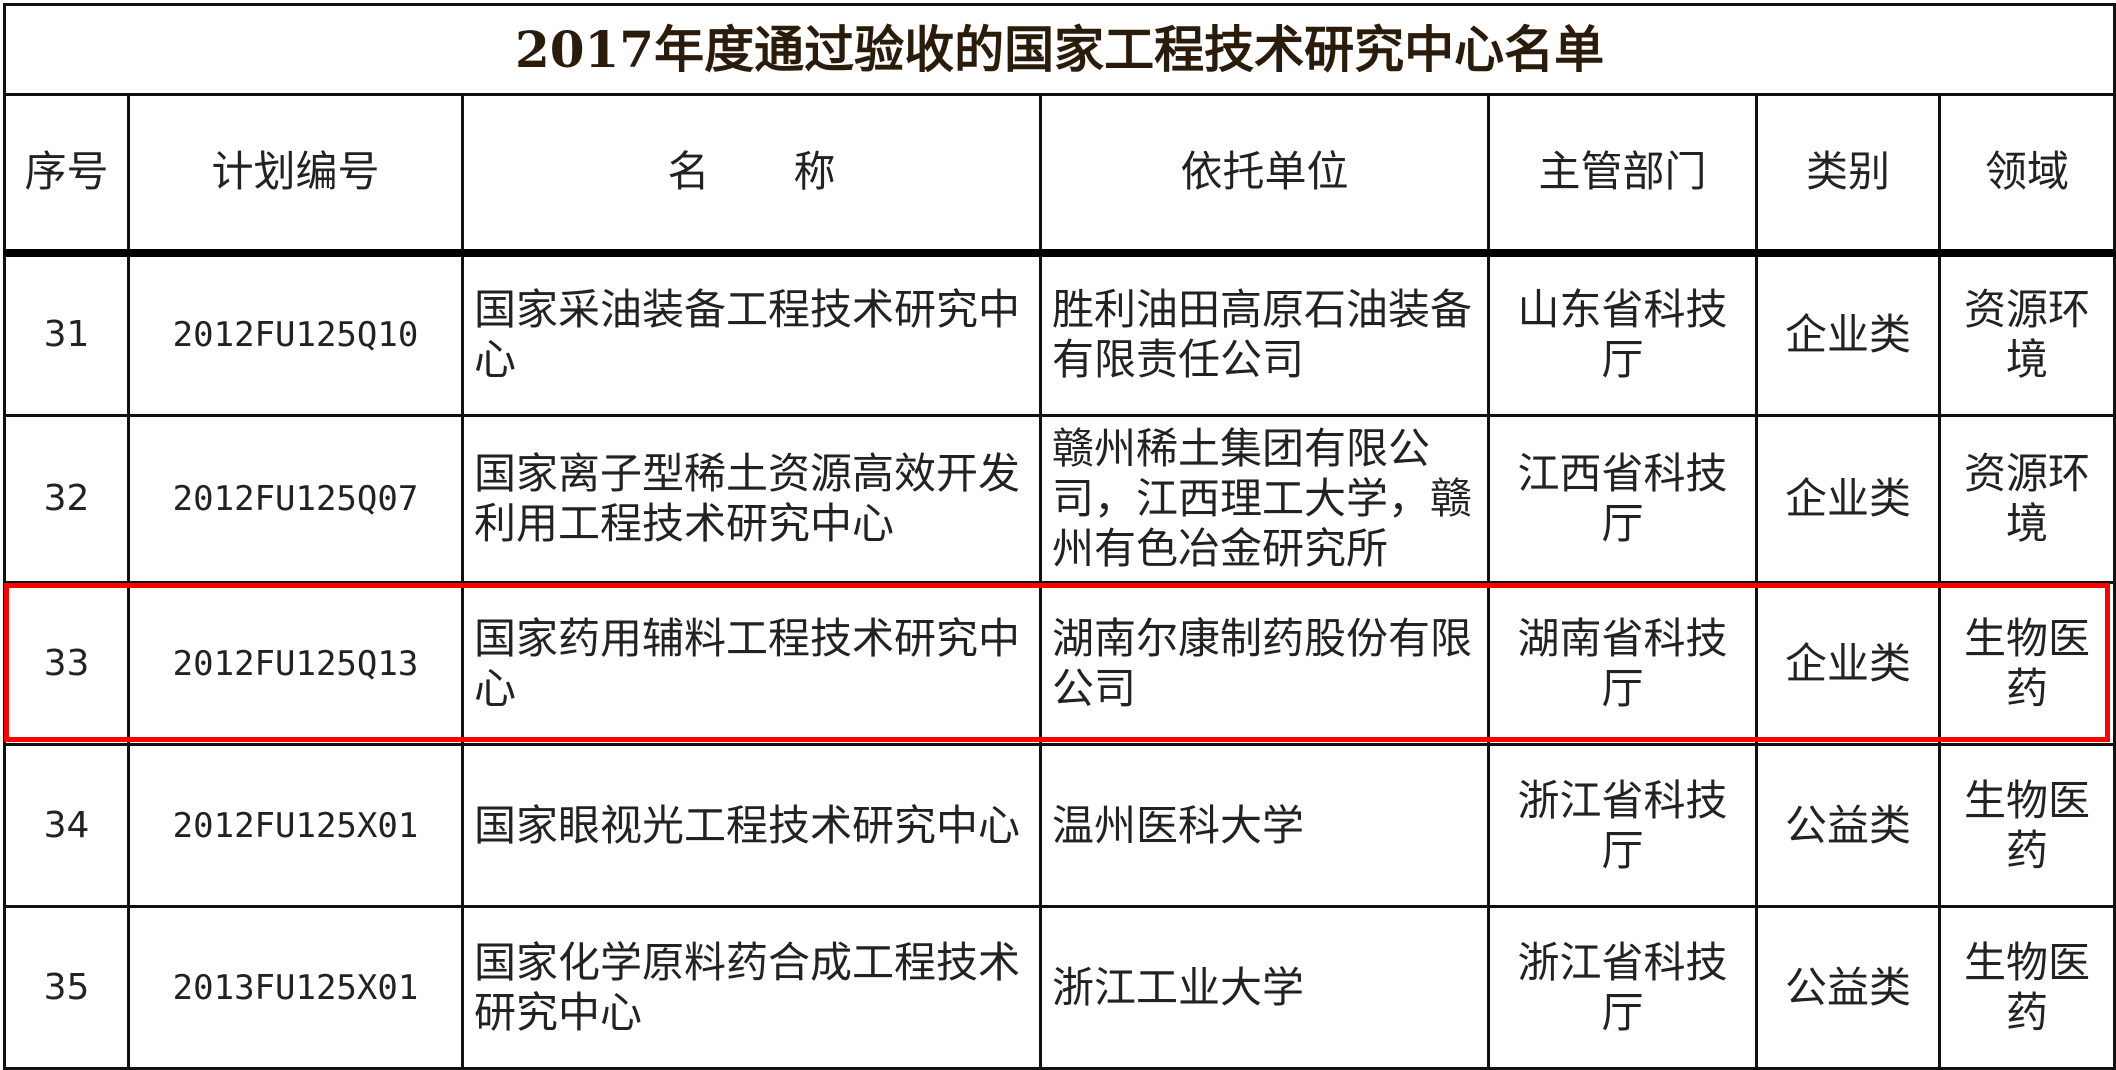  I want to click on cell-name: 国家离子型稀土资源高效开发利用工程技术研究中心, so click(751, 499).